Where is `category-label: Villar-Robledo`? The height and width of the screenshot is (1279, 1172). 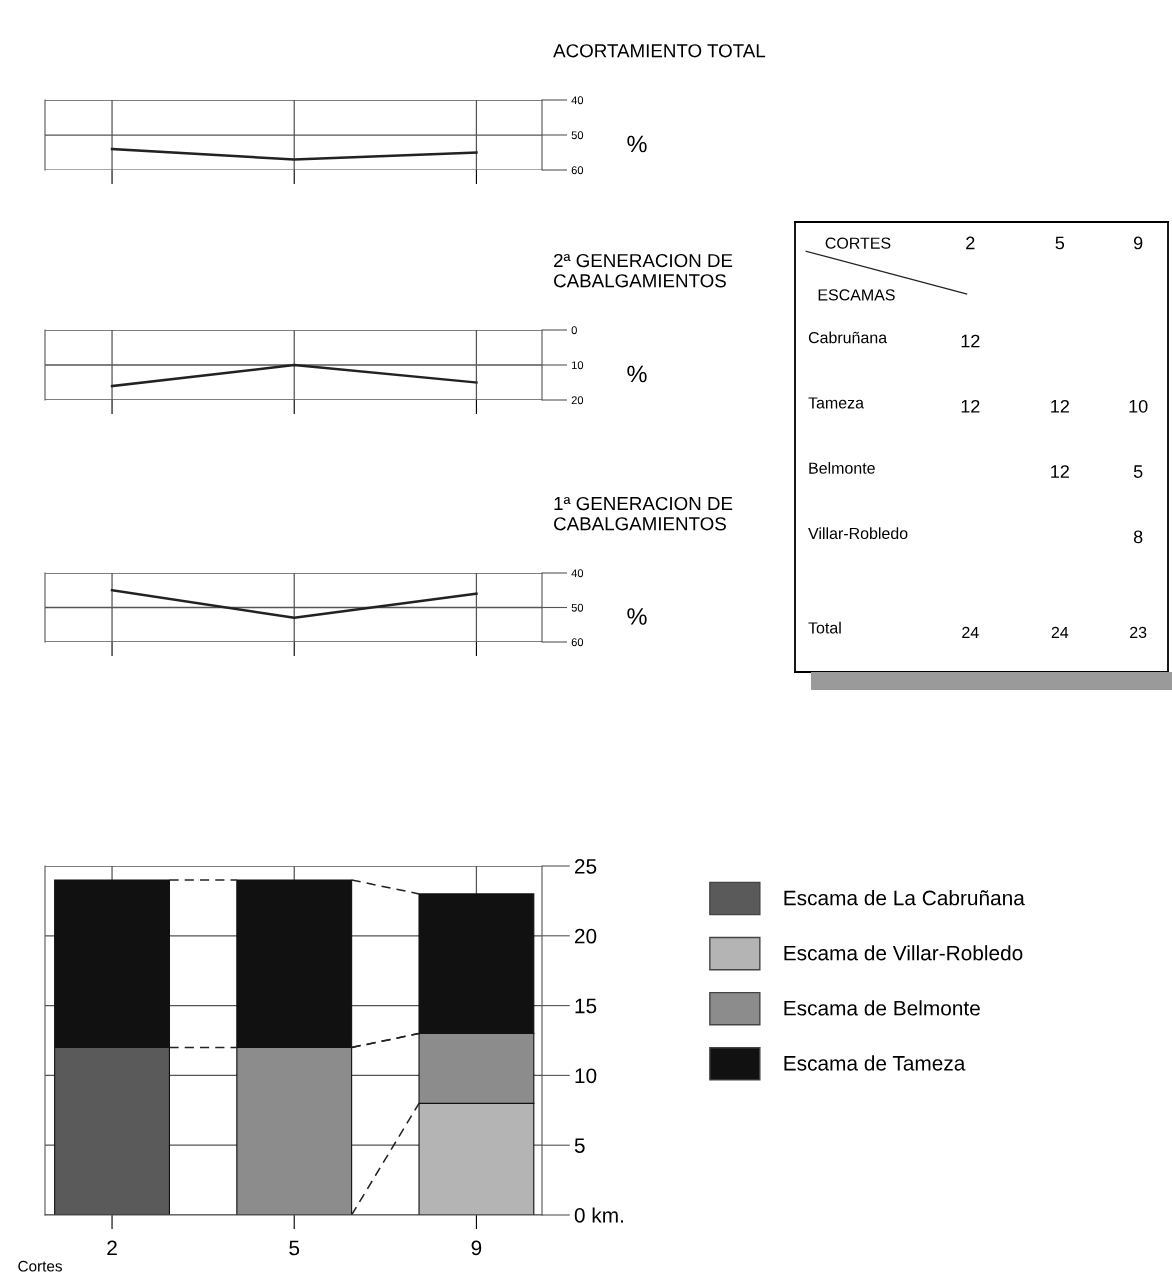
category-label: Villar-Robledo is located at coordinates (858, 533).